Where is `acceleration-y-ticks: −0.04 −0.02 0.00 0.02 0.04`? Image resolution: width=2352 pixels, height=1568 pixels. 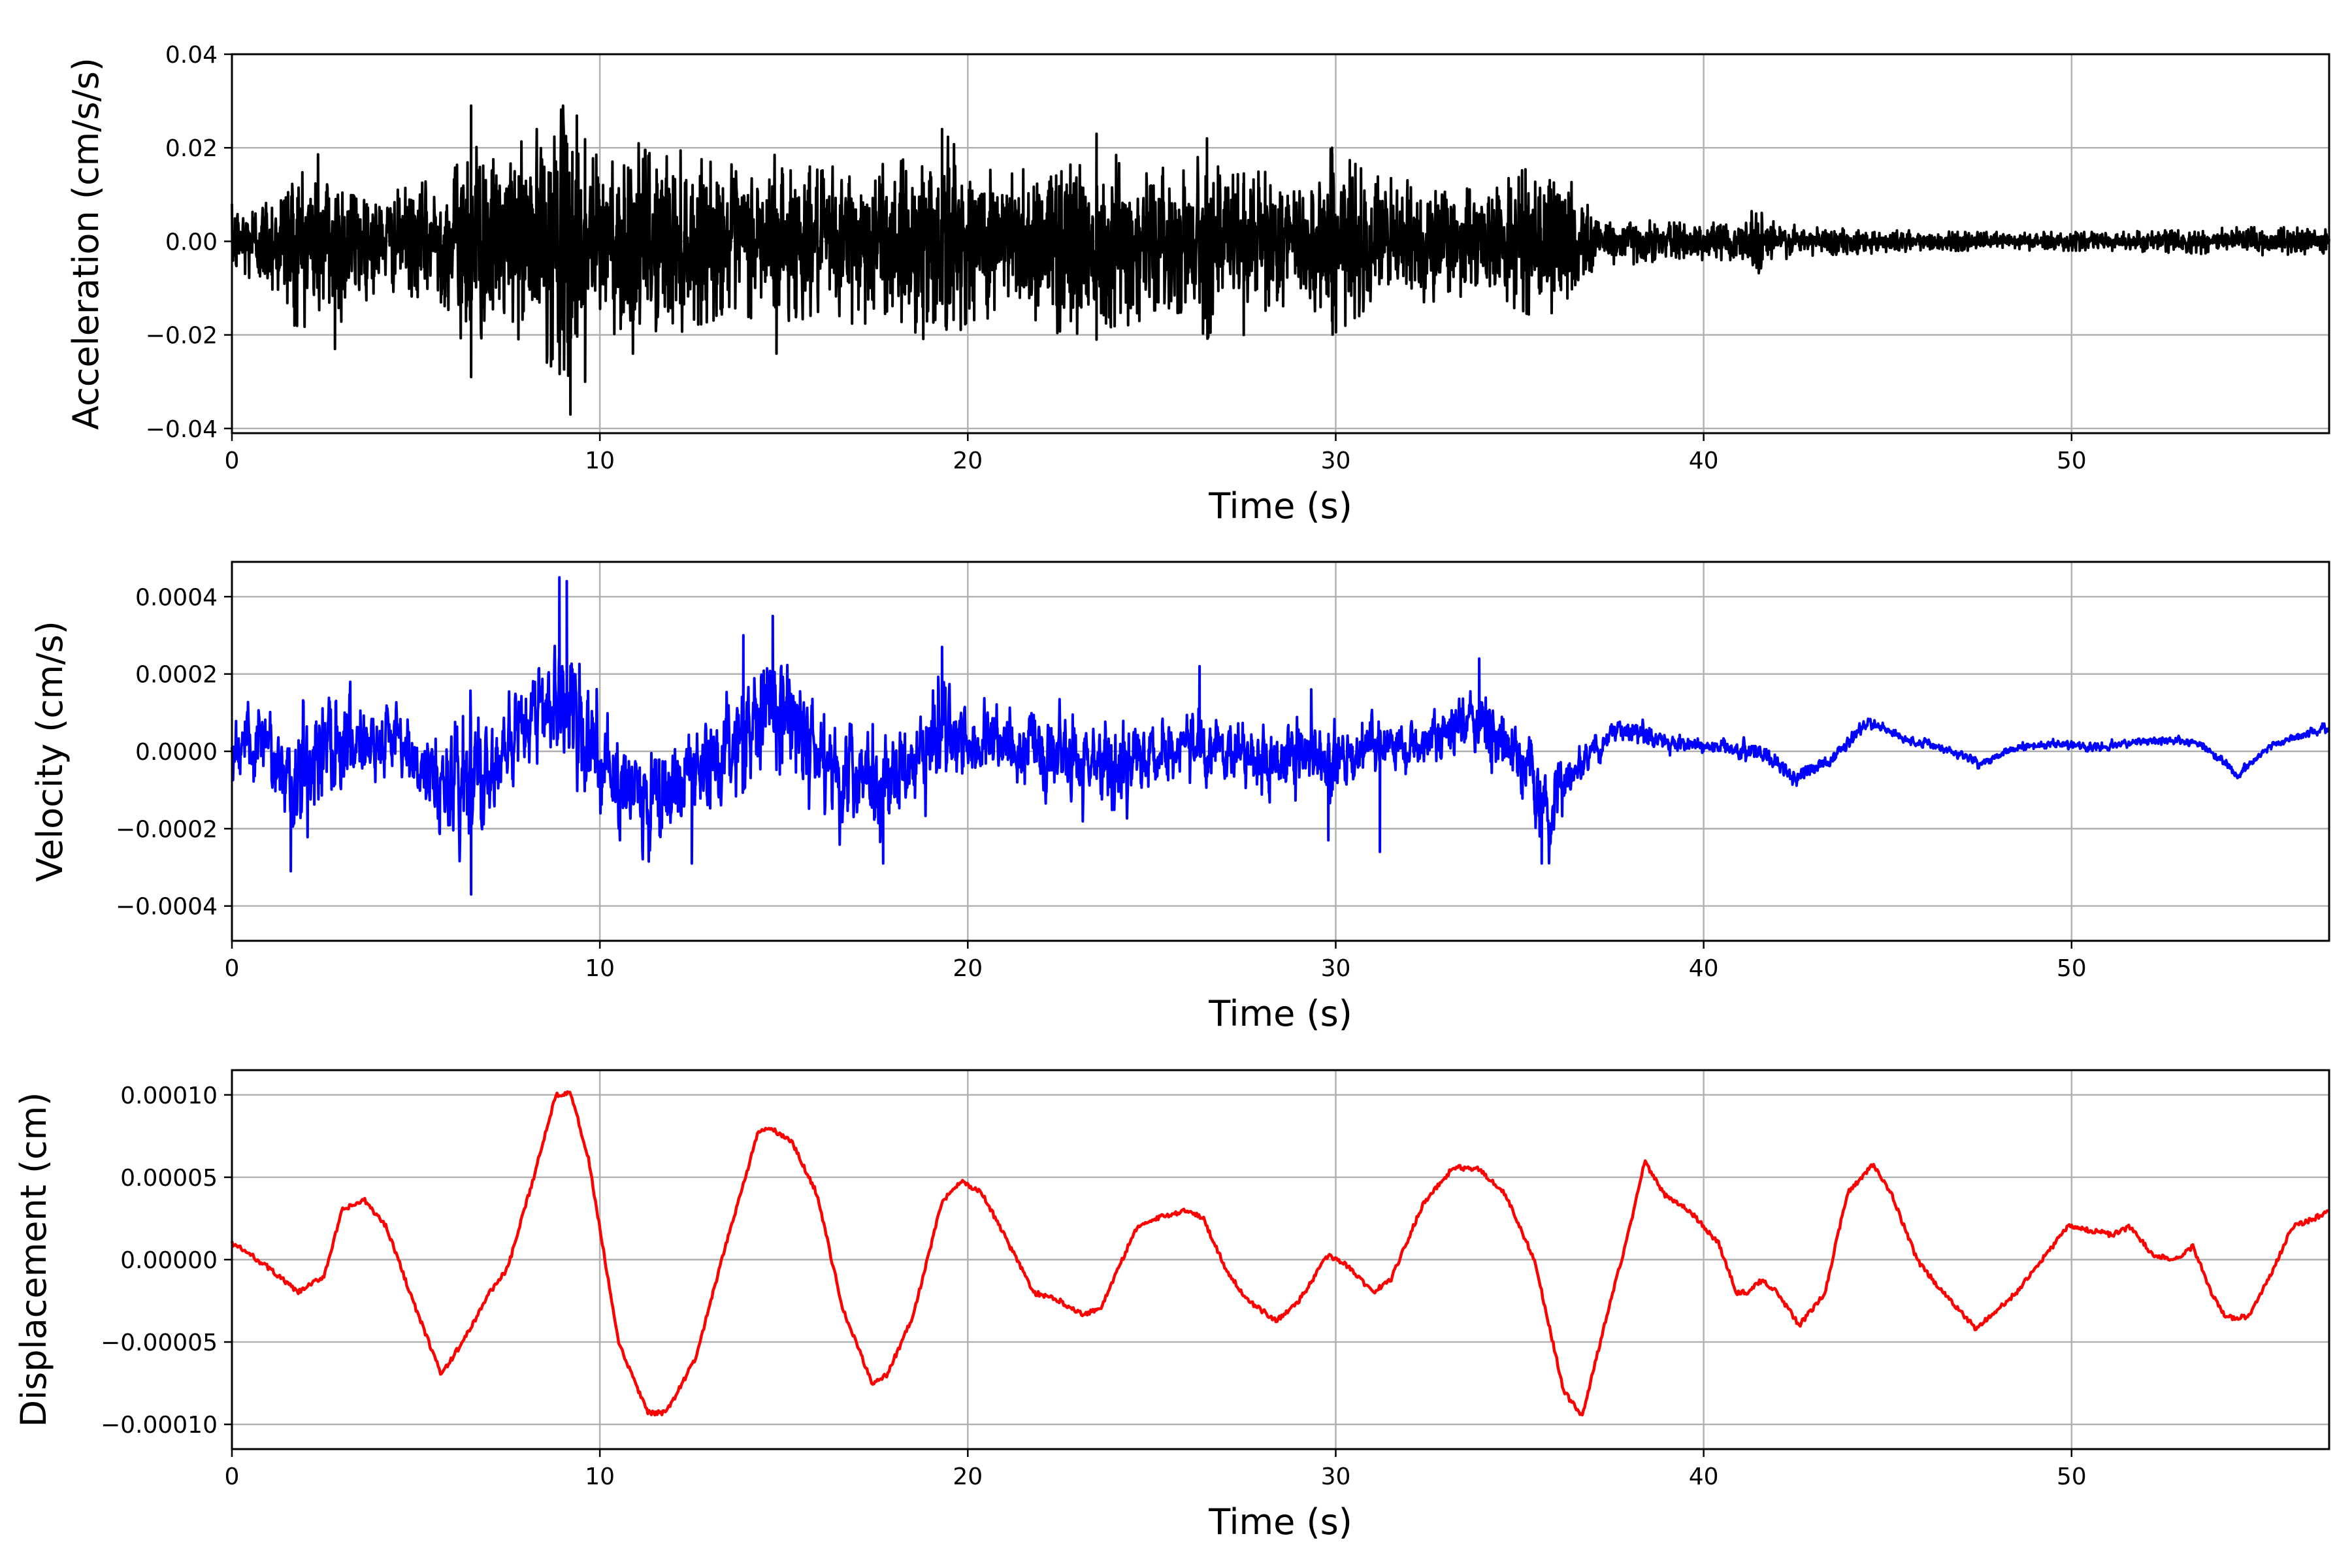 acceleration-y-ticks: −0.04 −0.02 0.00 0.02 0.04 is located at coordinates (189, 242).